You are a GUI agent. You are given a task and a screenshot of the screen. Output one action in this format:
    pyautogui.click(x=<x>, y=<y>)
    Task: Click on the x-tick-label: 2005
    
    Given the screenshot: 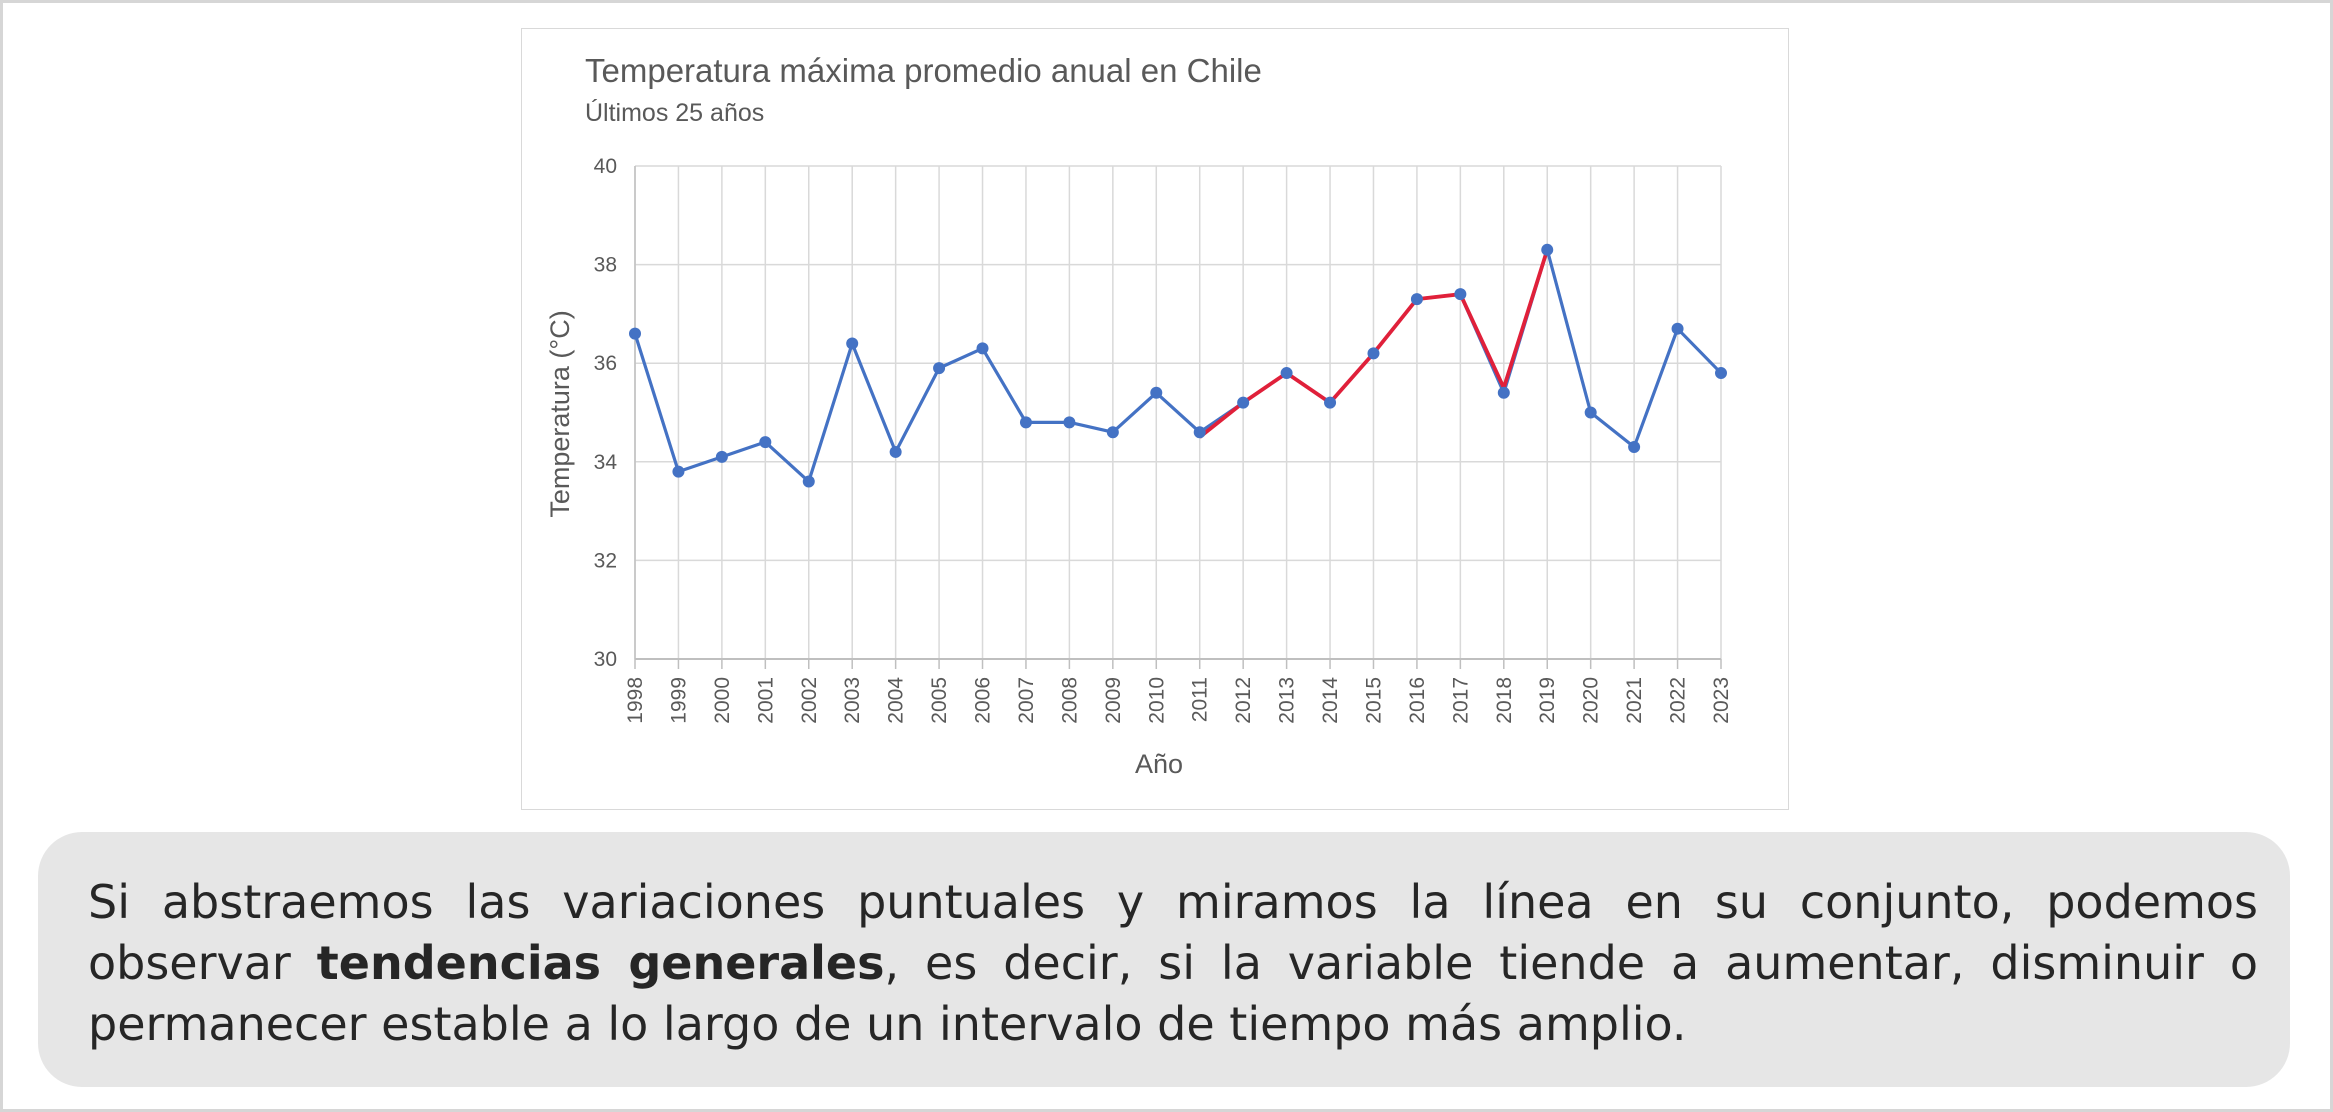 What is the action you would take?
    pyautogui.click(x=939, y=700)
    